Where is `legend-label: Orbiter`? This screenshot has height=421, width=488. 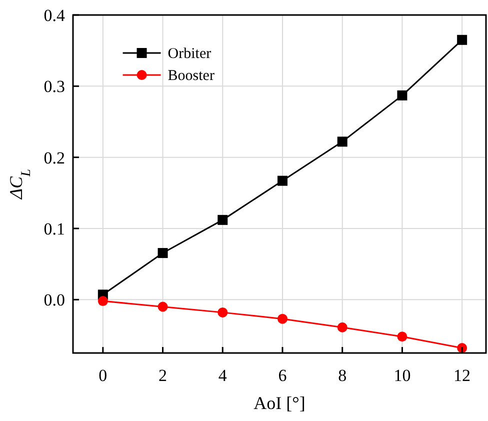
legend-label: Orbiter is located at coordinates (190, 54).